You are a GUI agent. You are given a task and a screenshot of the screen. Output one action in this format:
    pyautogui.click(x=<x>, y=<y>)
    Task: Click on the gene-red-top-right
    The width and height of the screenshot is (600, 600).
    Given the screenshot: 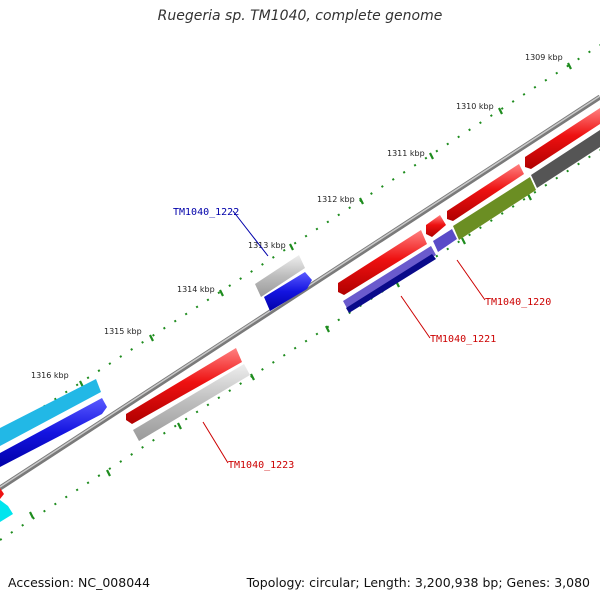 What is the action you would take?
    pyautogui.click(x=562, y=138)
    